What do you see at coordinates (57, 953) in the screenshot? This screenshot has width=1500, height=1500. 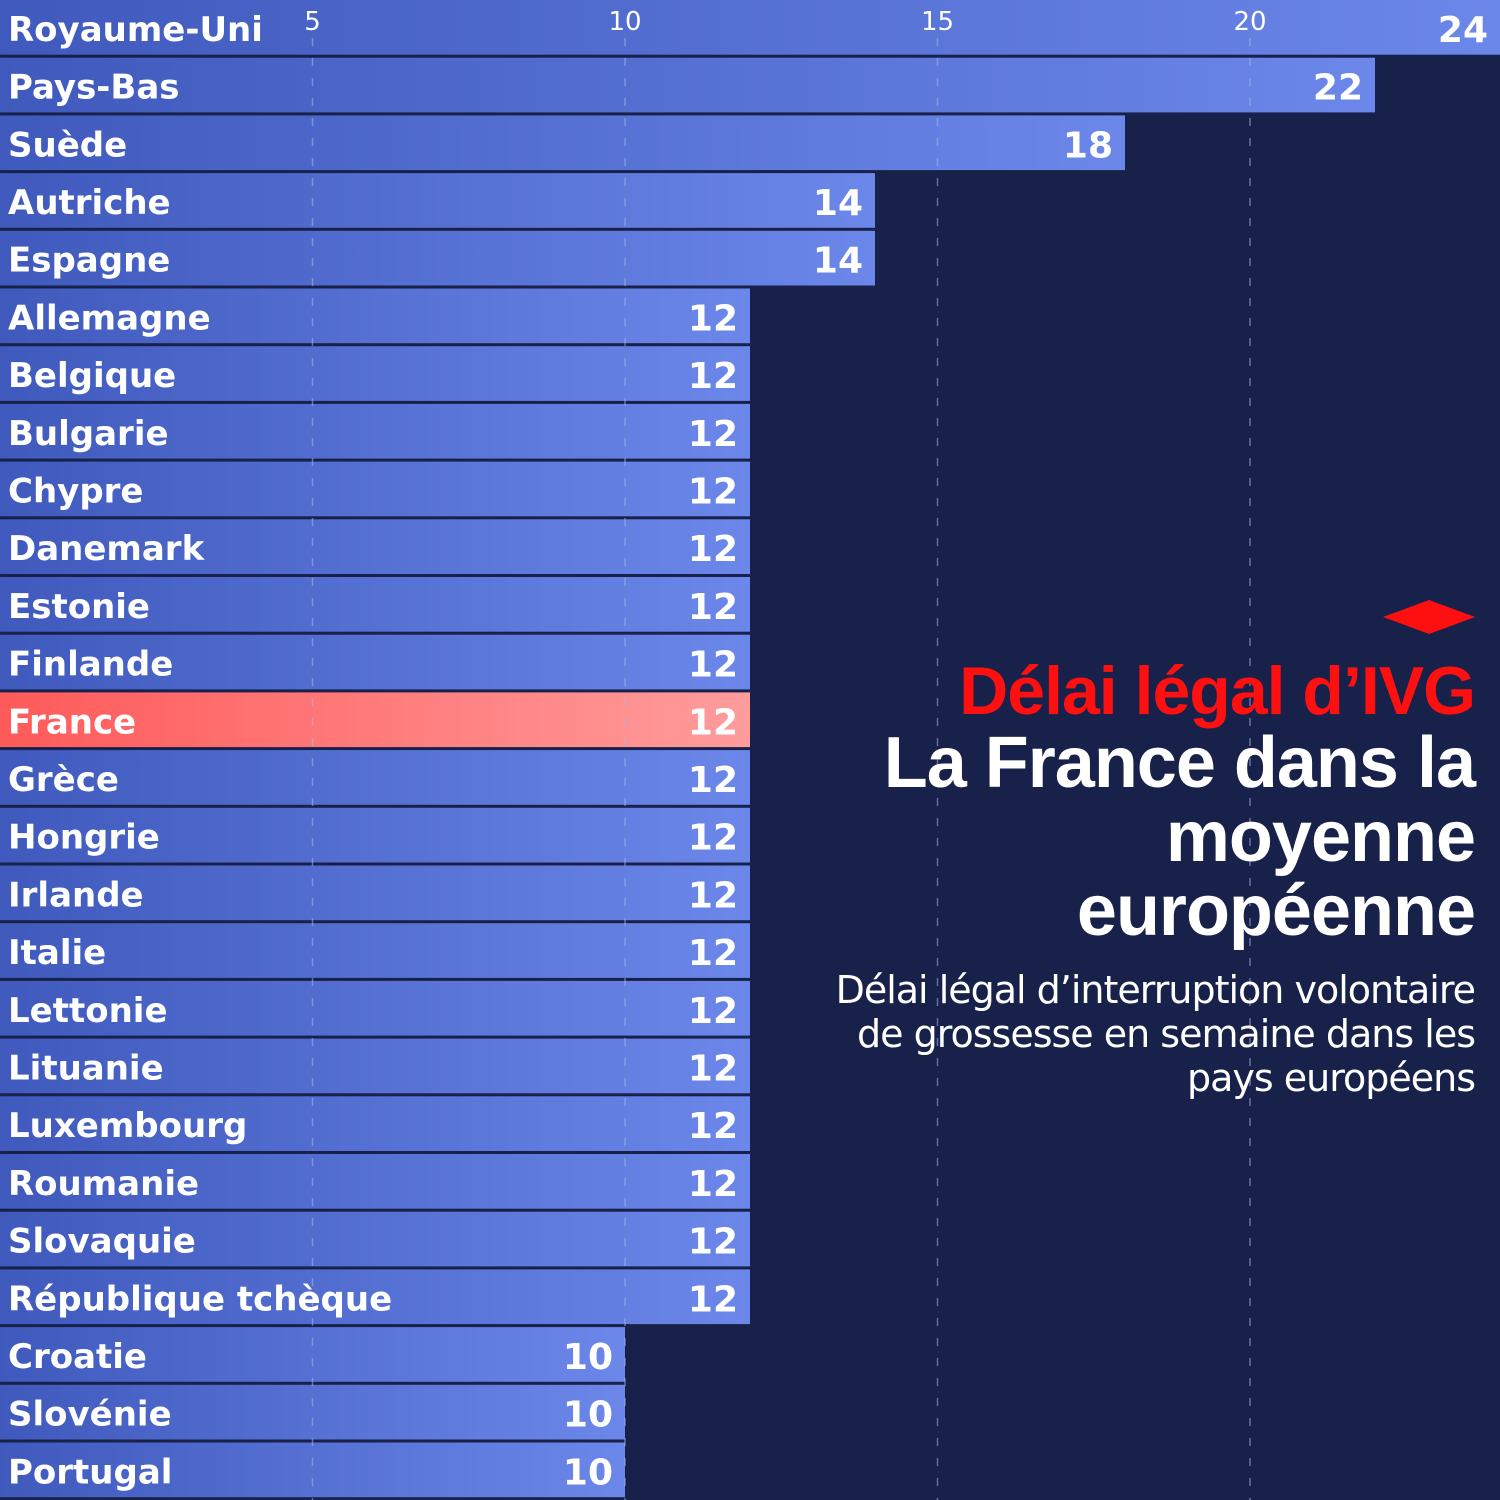 I see `bar-category-label: Italie` at bounding box center [57, 953].